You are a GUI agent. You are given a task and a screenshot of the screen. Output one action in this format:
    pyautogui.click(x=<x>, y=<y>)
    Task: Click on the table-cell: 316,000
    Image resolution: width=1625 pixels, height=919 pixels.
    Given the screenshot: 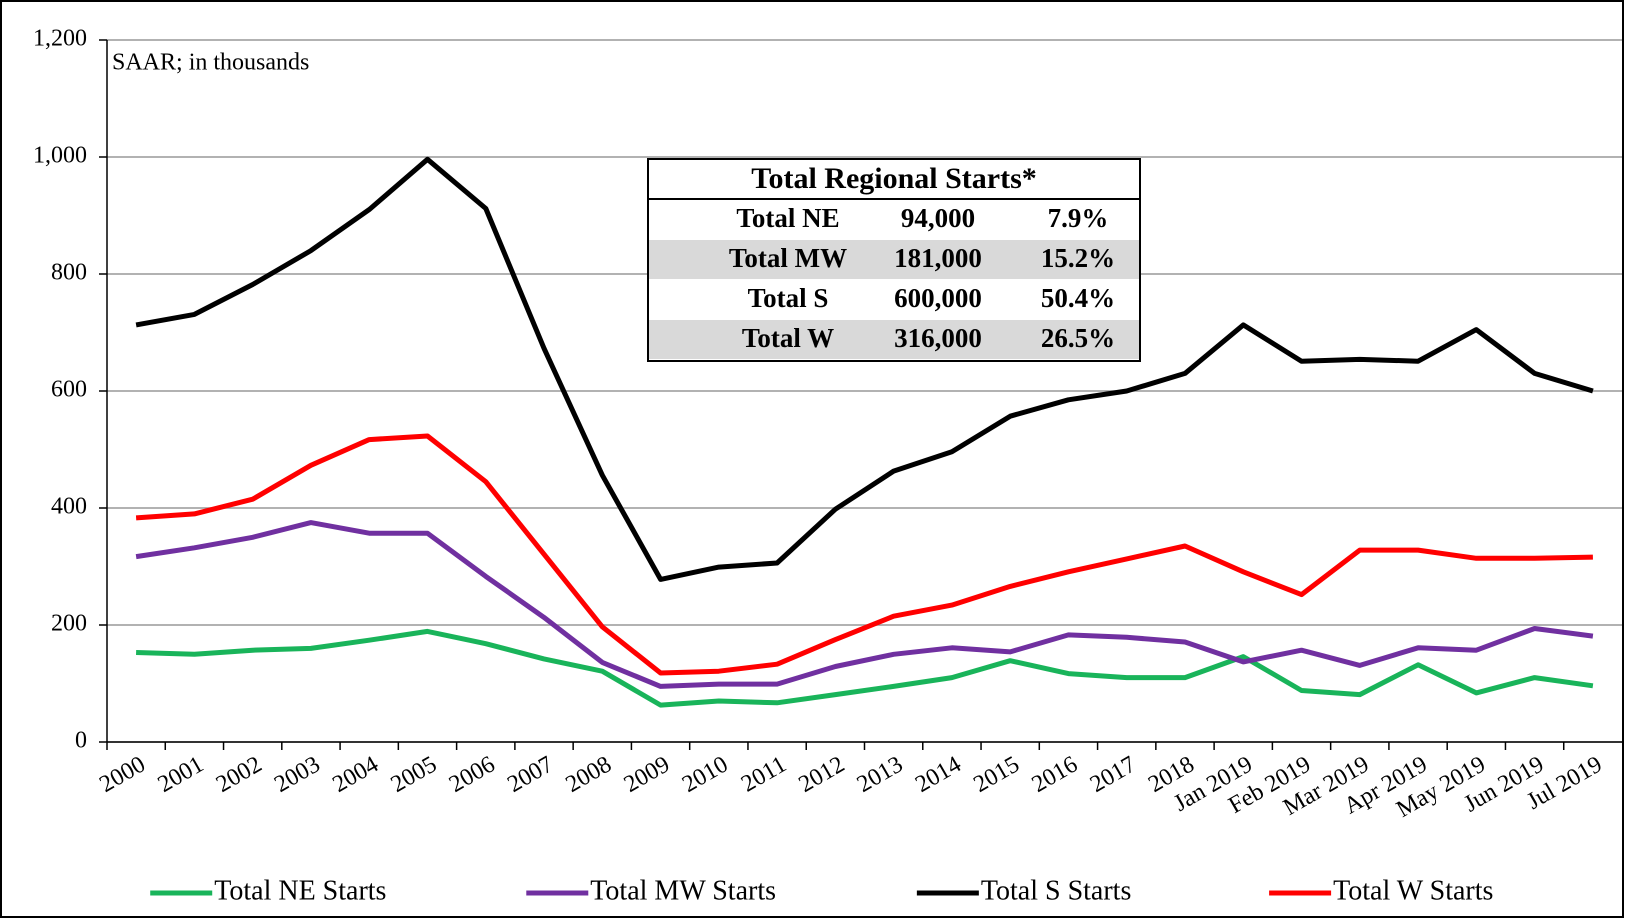 What is the action you would take?
    pyautogui.click(x=938, y=338)
    